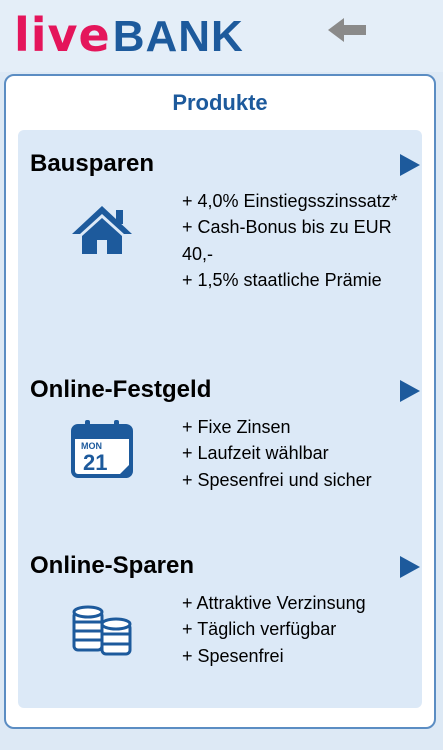 This screenshot has height=750, width=443. Describe the element at coordinates (95, 462) in the screenshot. I see `calendar-date-label: 21` at that location.